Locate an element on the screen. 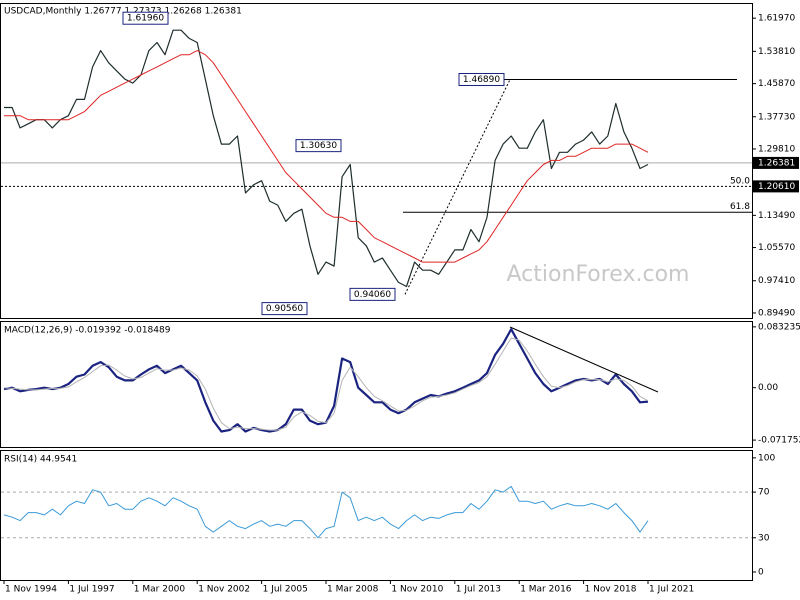 Image resolution: width=800 pixels, height=600 pixels. watermark: ActionForex.com is located at coordinates (598, 274).